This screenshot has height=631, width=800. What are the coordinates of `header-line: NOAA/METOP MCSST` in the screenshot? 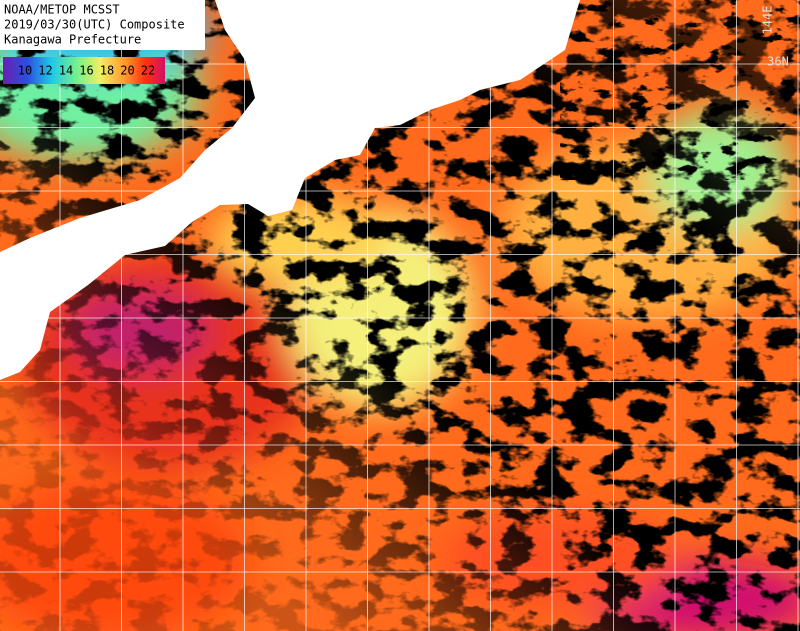 It's located at (62, 10).